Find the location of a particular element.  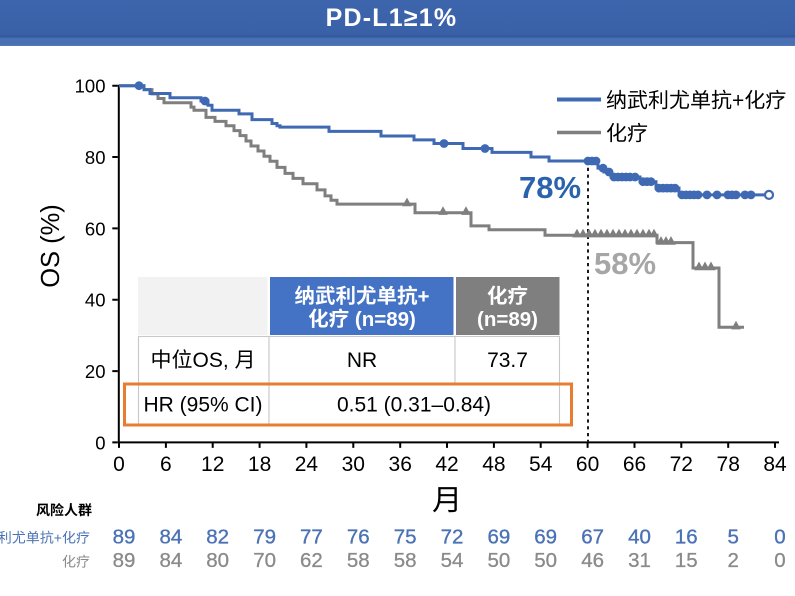

svg-text: 31 is located at coordinates (639, 560).